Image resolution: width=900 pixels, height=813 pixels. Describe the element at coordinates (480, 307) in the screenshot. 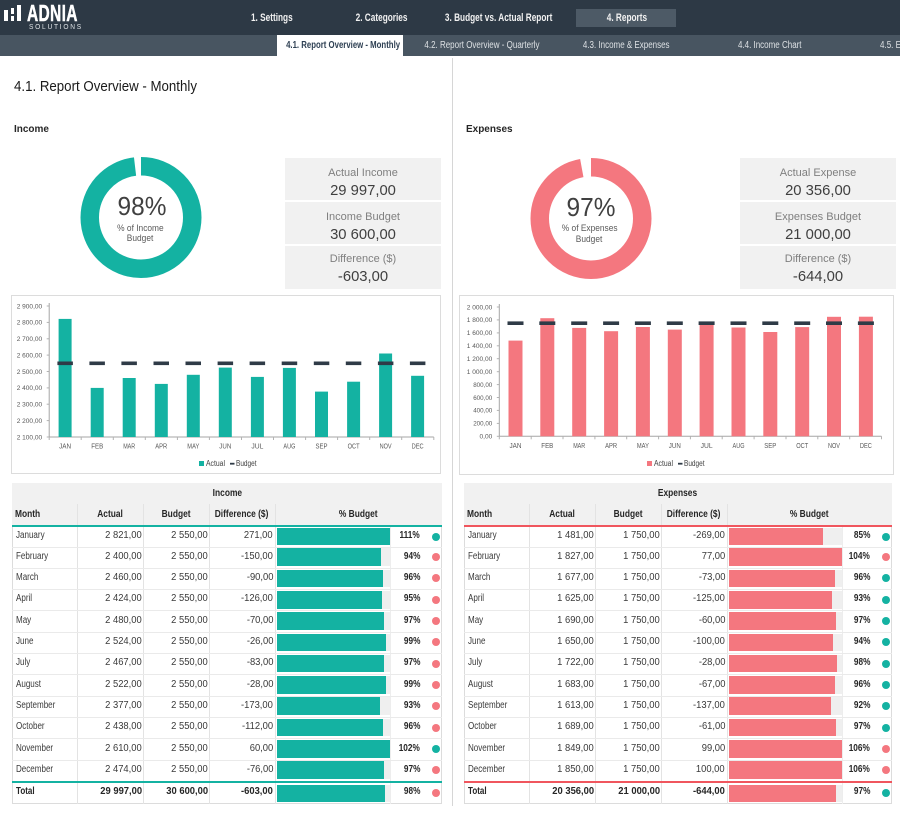

I see `svg-text: 2 000,00` at that location.